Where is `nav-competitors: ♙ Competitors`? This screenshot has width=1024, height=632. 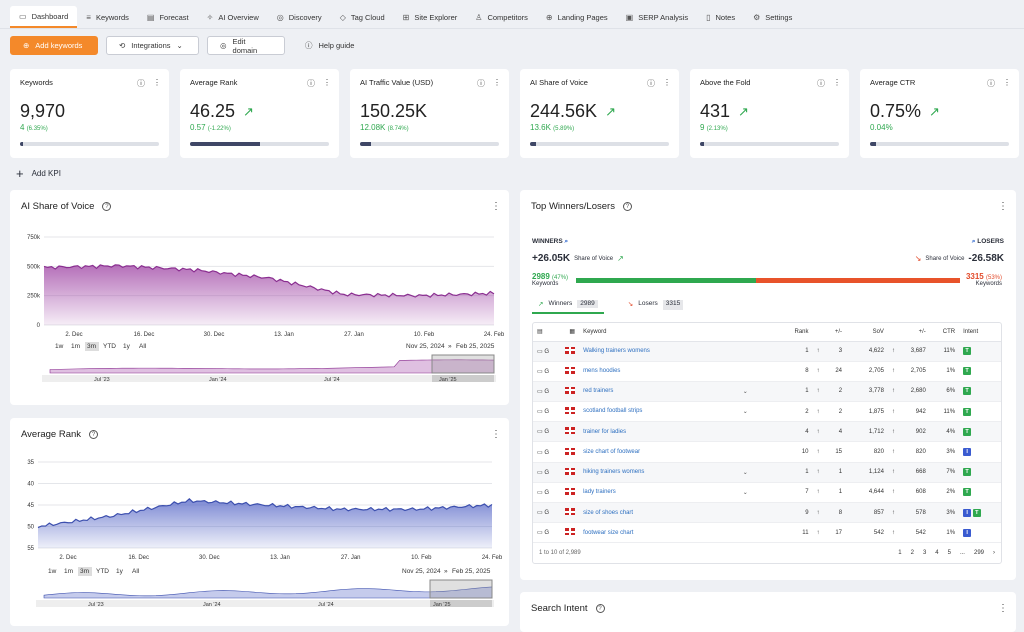 nav-competitors: ♙ Competitors is located at coordinates (501, 17).